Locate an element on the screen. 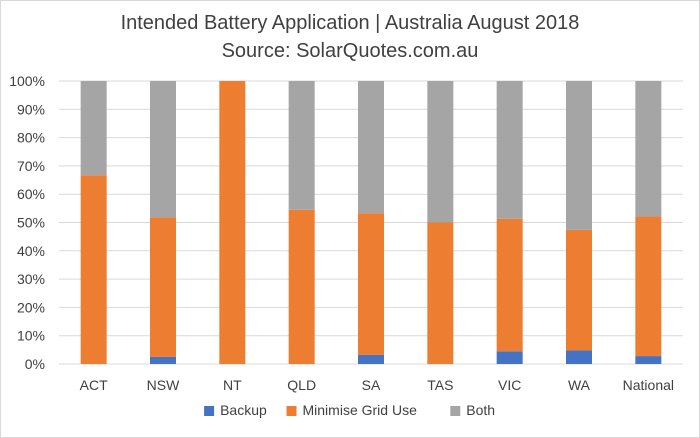 The height and width of the screenshot is (438, 700). x-tick-label: QLD is located at coordinates (301, 385).